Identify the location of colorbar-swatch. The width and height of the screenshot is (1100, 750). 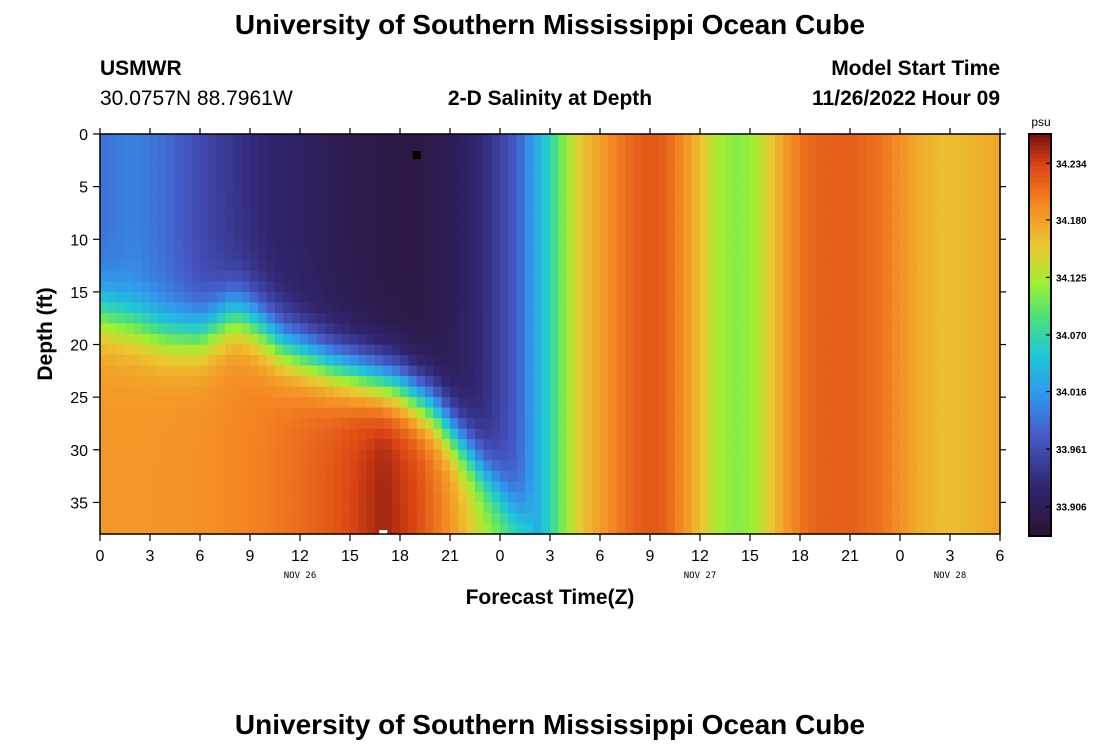
(1040, 337).